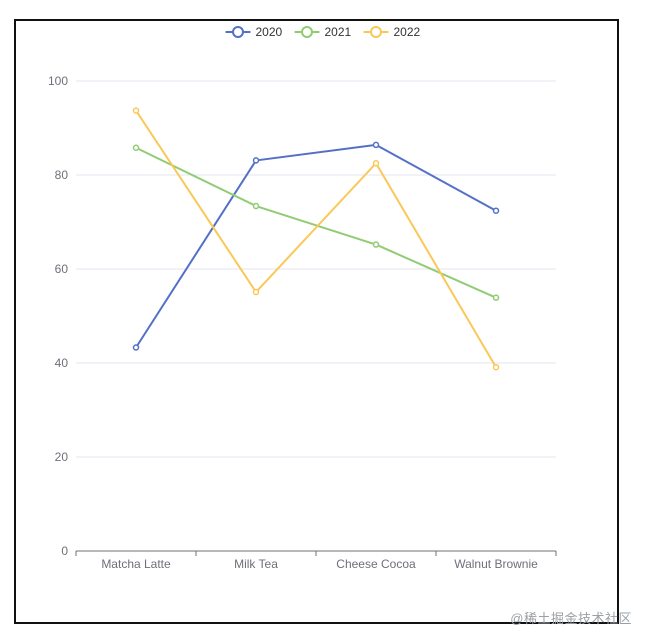 Image resolution: width=650 pixels, height=643 pixels. Describe the element at coordinates (307, 32) in the screenshot. I see `legend-marker-2021` at that location.